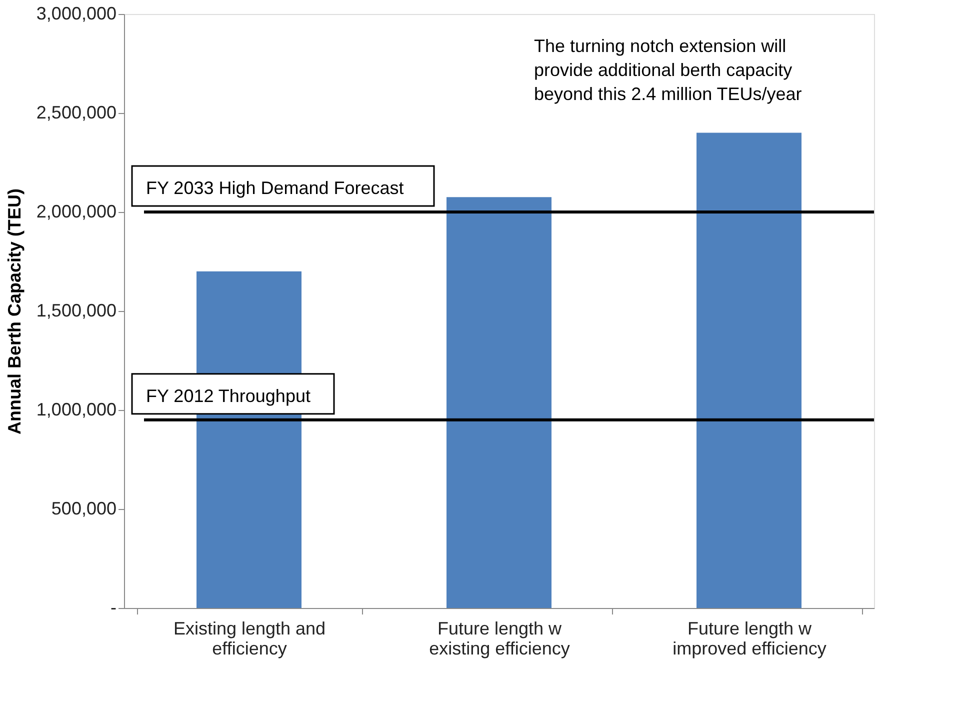  What do you see at coordinates (113, 608) in the screenshot?
I see `y-tick-label: -` at bounding box center [113, 608].